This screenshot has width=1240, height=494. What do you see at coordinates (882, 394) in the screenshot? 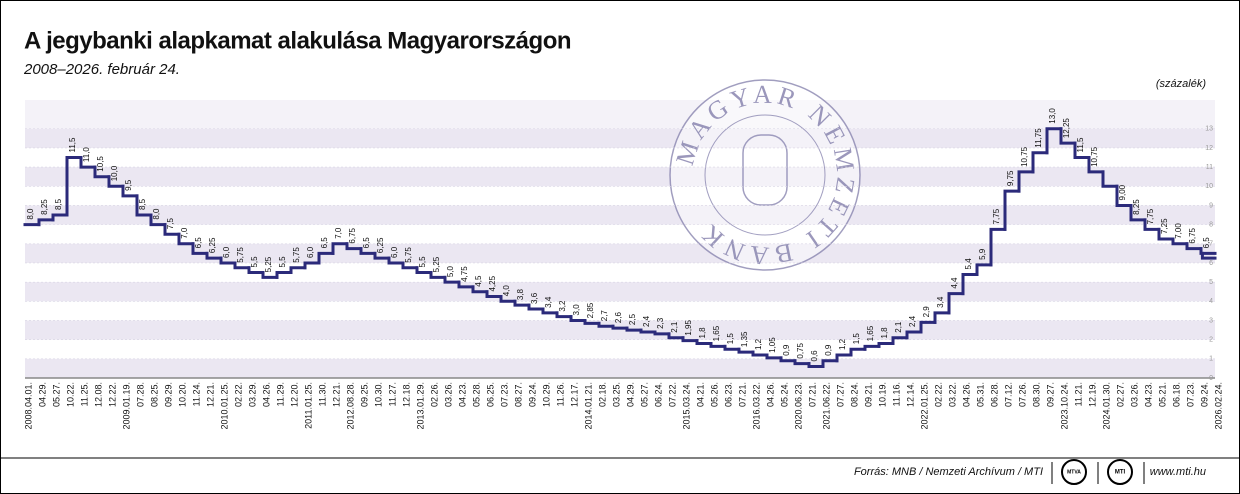
I see `x-tick-label: 10.19.` at bounding box center [882, 394].